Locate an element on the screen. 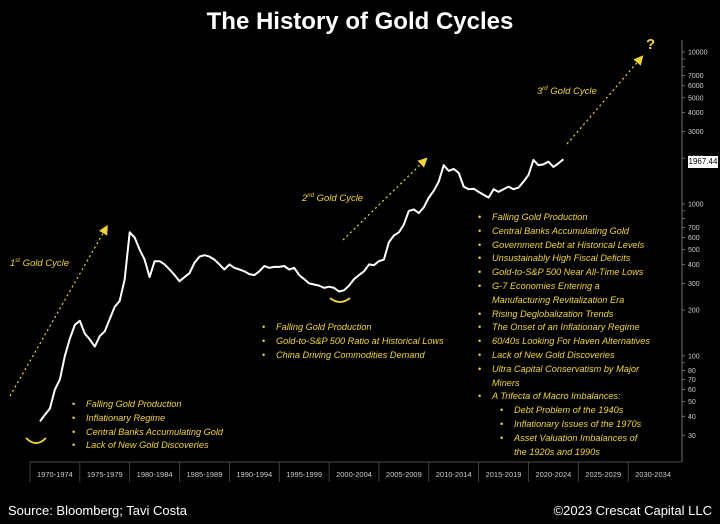 The image size is (720, 524). y-tick-label: 40 is located at coordinates (692, 417).